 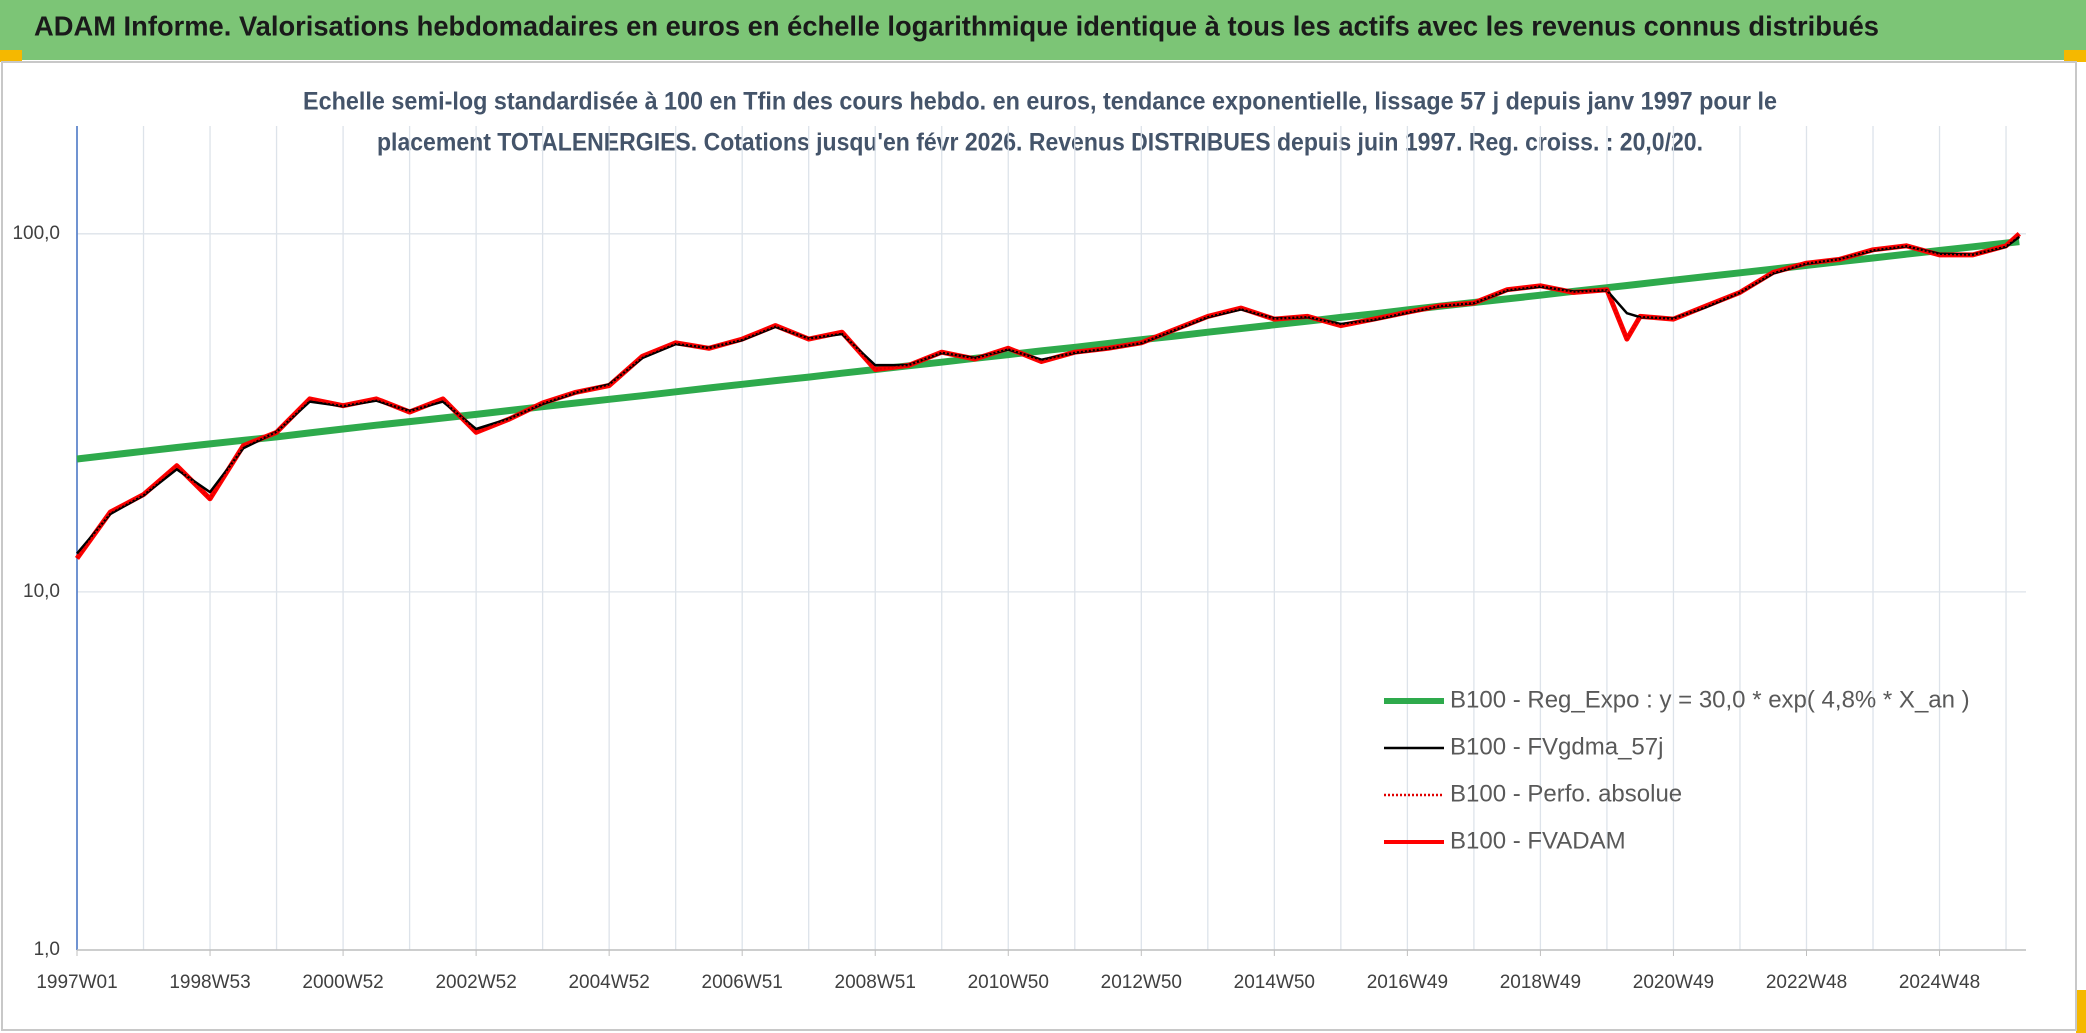 What do you see at coordinates (1806, 982) in the screenshot?
I see `x-tick-label: 2022W48` at bounding box center [1806, 982].